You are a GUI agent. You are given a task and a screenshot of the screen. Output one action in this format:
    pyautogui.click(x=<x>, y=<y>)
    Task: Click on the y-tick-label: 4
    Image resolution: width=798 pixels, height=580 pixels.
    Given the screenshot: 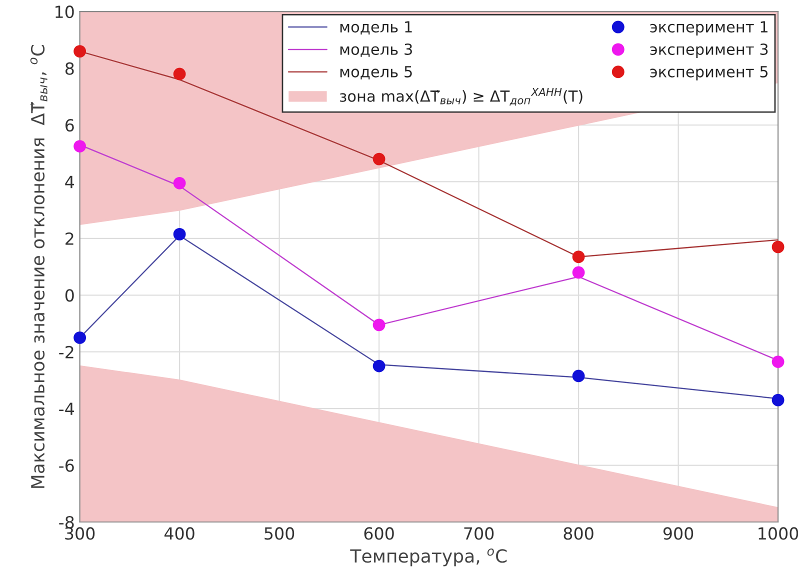 What is the action you would take?
    pyautogui.click(x=69, y=182)
    